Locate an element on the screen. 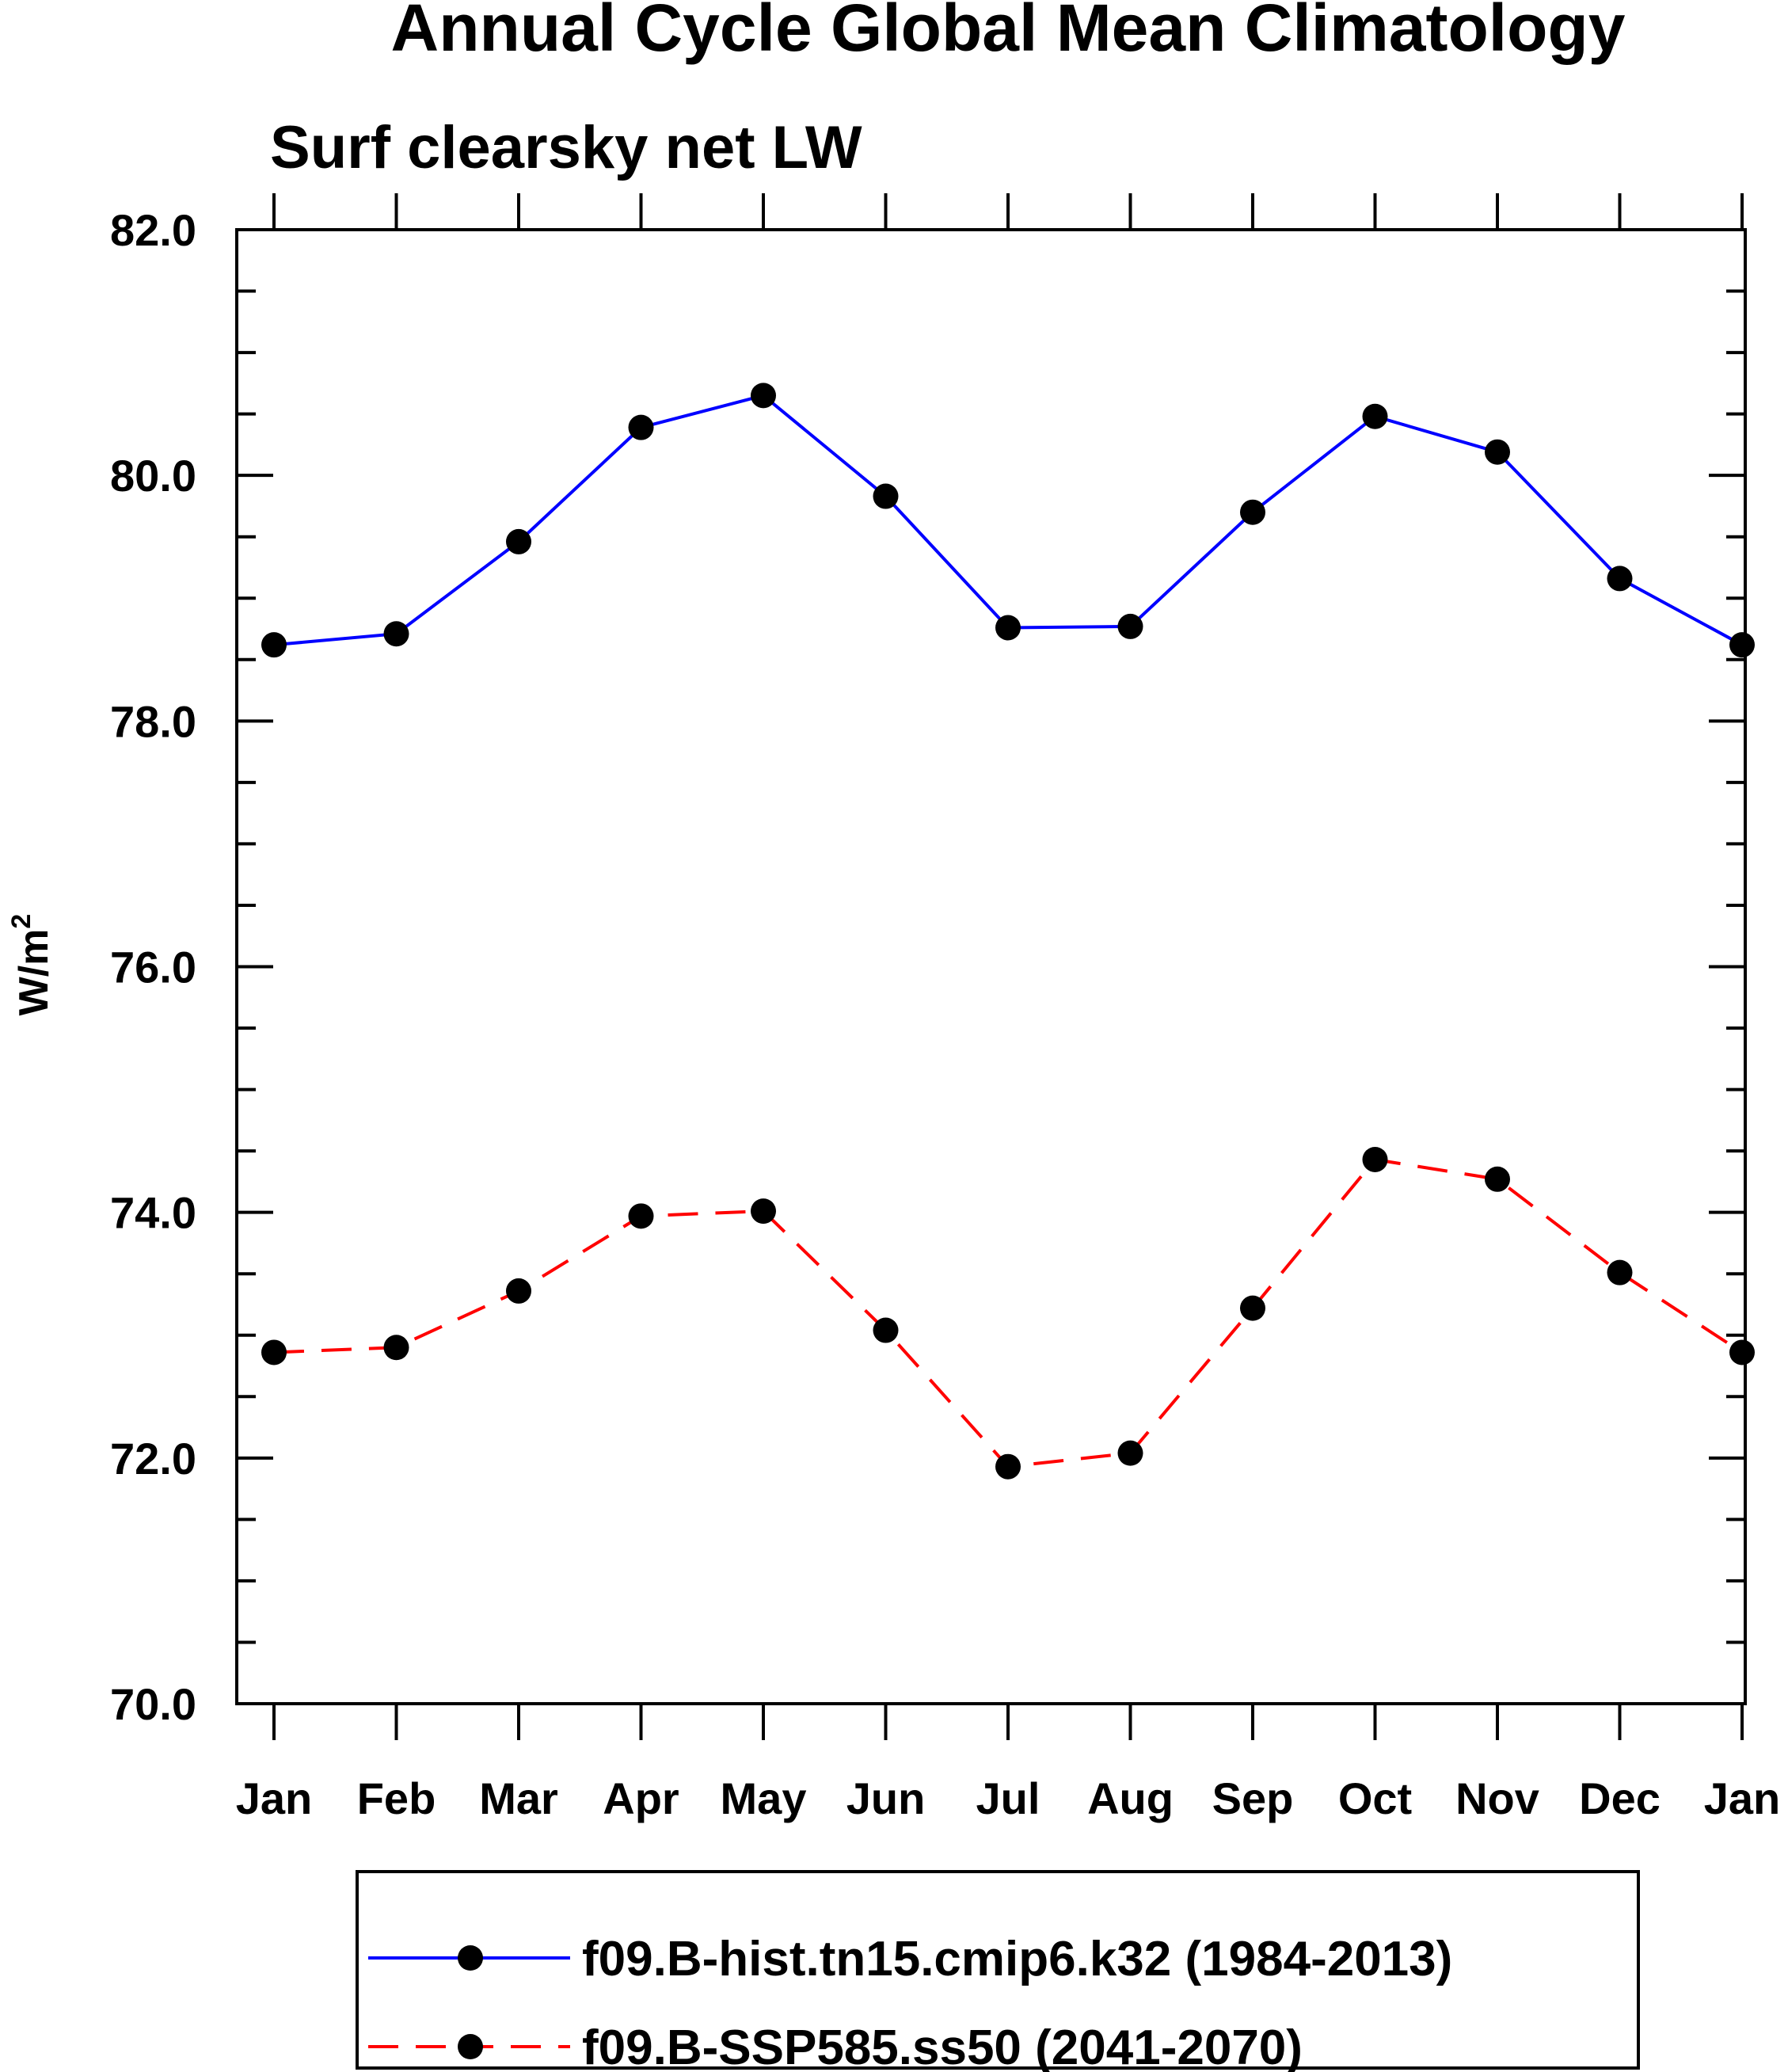 The image size is (1788, 2072). x-tick-label: Feb is located at coordinates (396, 1798).